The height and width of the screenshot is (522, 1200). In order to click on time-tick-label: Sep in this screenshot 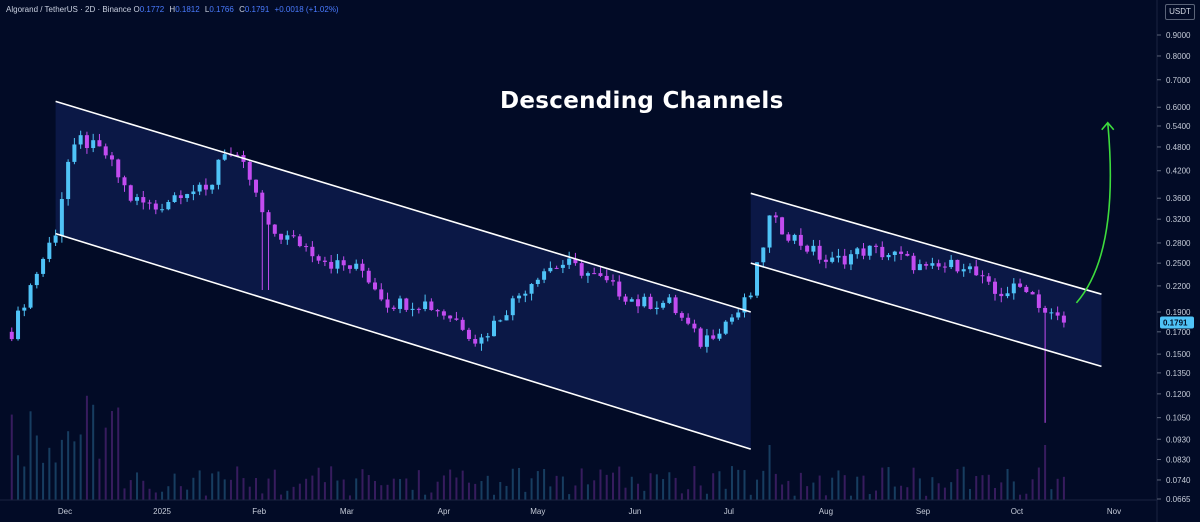, I will do `click(923, 511)`.